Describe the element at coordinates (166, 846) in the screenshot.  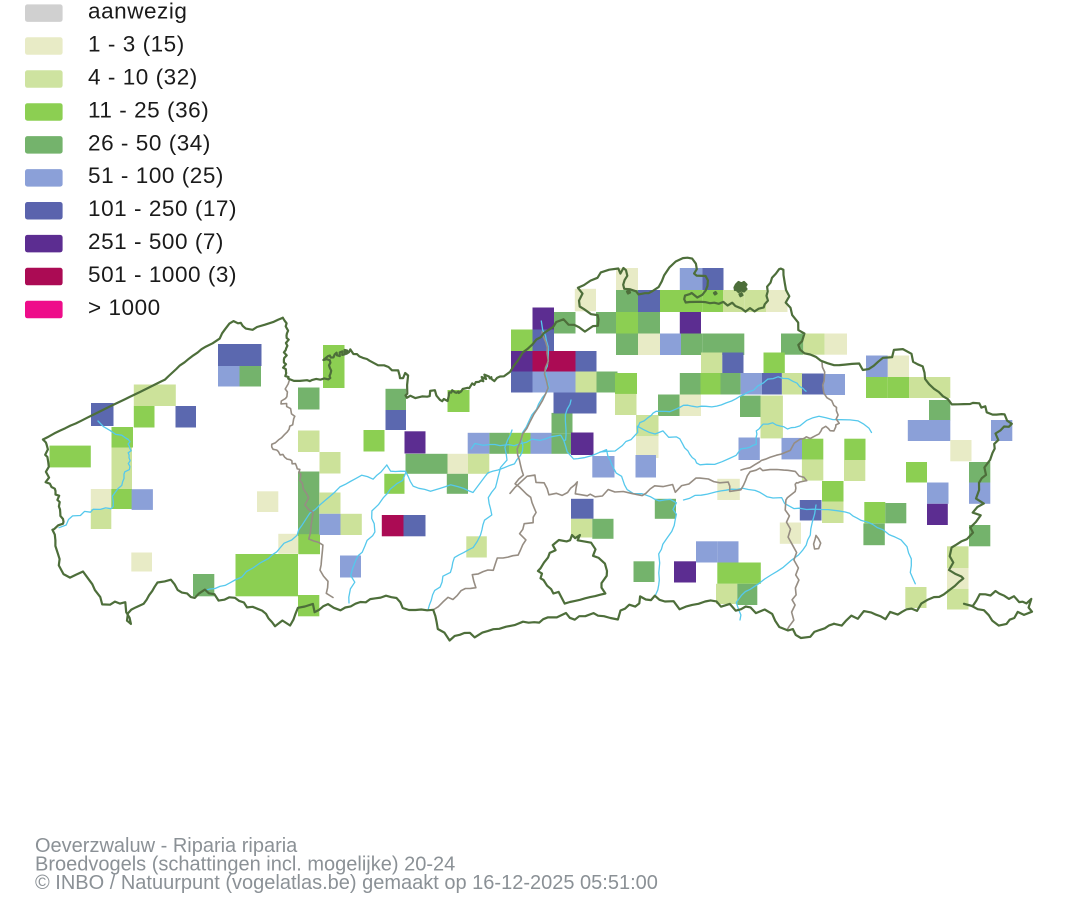
I see `svg-text: Oeverzwaluw - Riparia riparia` at that location.